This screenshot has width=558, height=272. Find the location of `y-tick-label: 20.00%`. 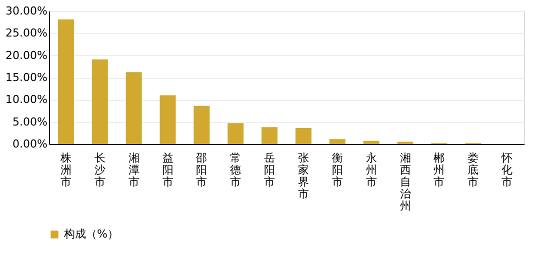

y-tick-label: 20.00% is located at coordinates (27, 55).